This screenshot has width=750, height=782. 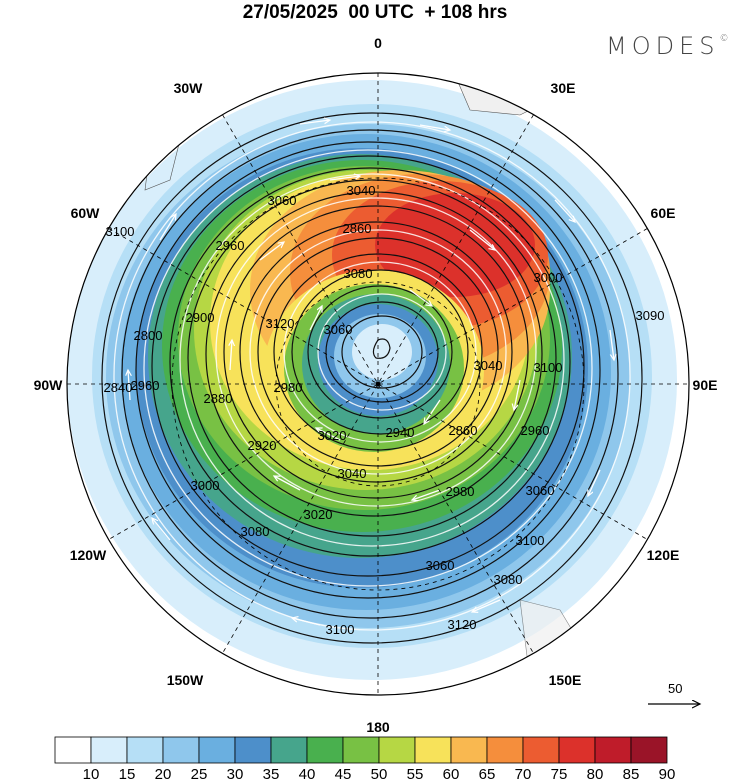 What do you see at coordinates (86, 213) in the screenshot?
I see `lon-60w-label: 60W` at bounding box center [86, 213].